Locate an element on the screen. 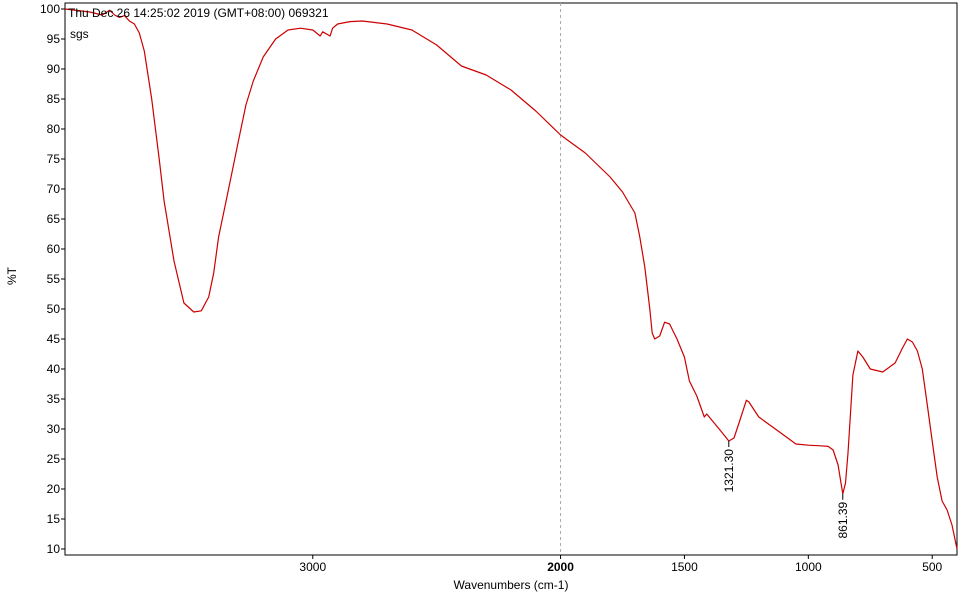  x-tick-label: 2000 is located at coordinates (560, 567).